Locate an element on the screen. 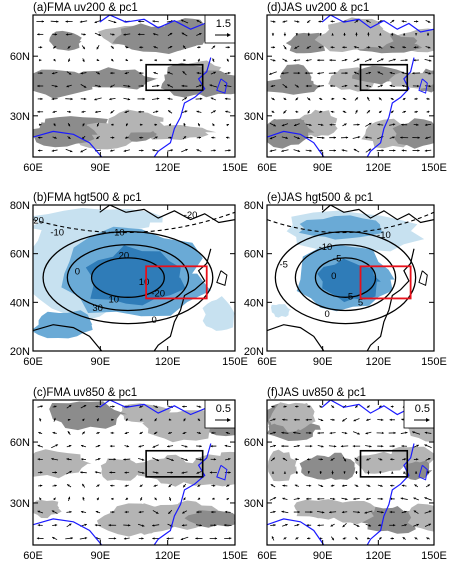 The width and height of the screenshot is (474, 569). panel-title: (b)FMA hgt500 & pc1 is located at coordinates (87, 198).